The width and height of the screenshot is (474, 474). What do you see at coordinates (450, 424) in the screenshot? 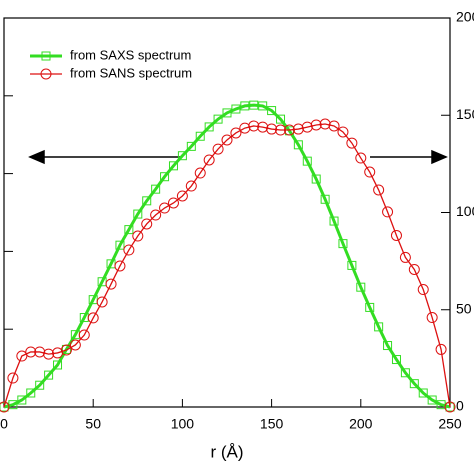
I see `x-tick-label: 250` at bounding box center [450, 424].